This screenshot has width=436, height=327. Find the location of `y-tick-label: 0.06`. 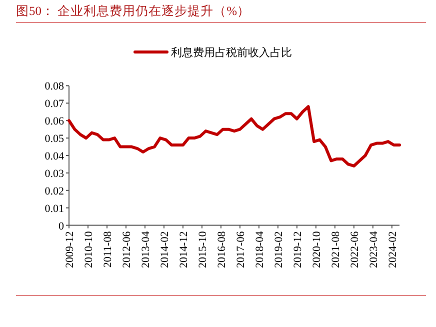

y-tick-label: 0.06 is located at coordinates (54, 122).